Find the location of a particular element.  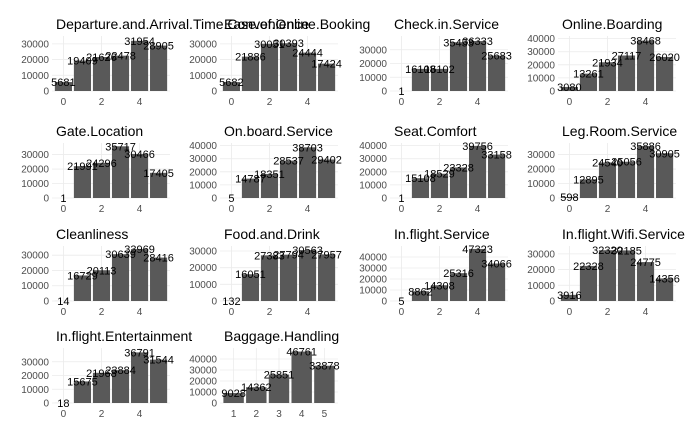

data-label: 8862 is located at coordinates (420, 292).